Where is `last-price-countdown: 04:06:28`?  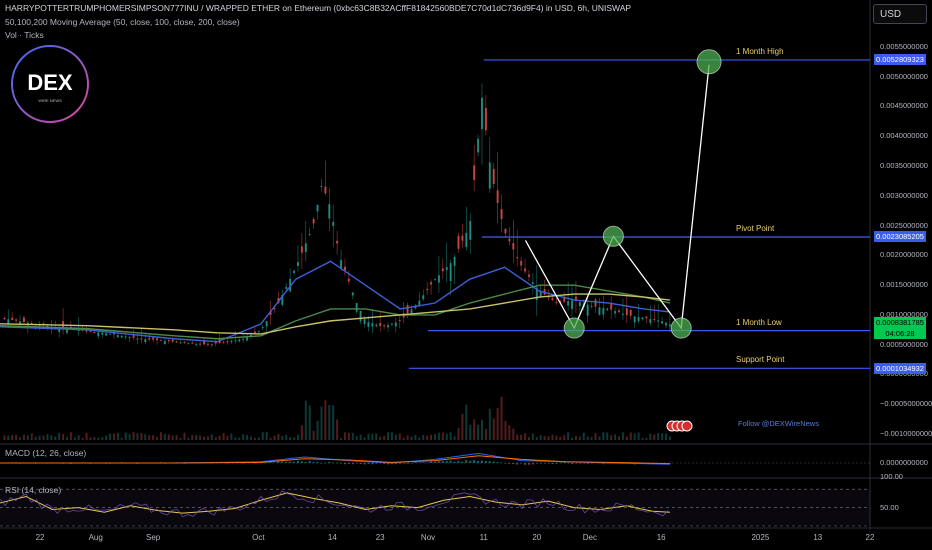 last-price-countdown: 04:06:28 is located at coordinates (900, 333).